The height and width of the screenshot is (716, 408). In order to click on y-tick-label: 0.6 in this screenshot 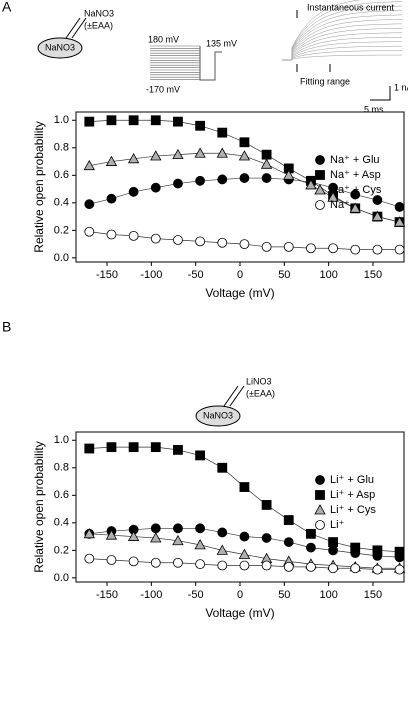, I will do `click(61, 495)`.